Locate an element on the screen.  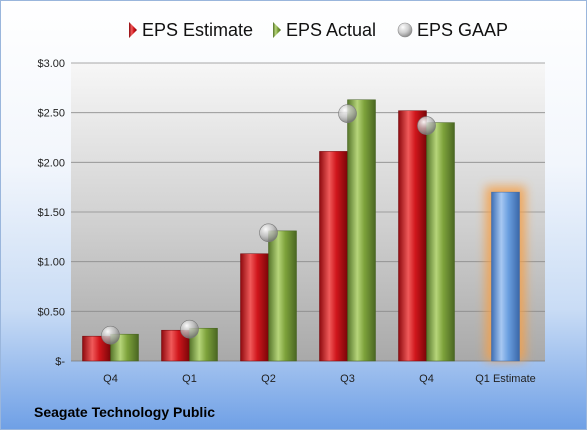
x-tick-label: Q1 is located at coordinates (189, 379).